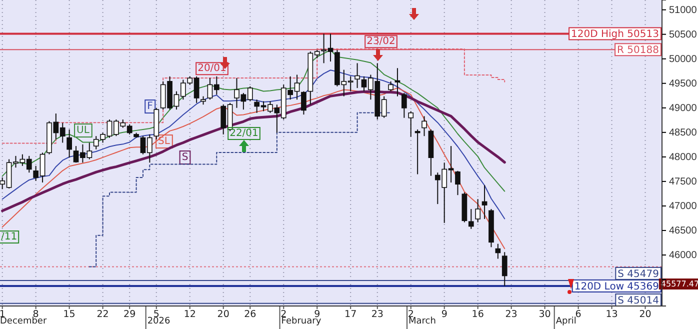 Image resolution: width=698 pixels, height=329 pixels. Describe the element at coordinates (190, 314) in the screenshot. I see `x-tick-label: 12` at that location.